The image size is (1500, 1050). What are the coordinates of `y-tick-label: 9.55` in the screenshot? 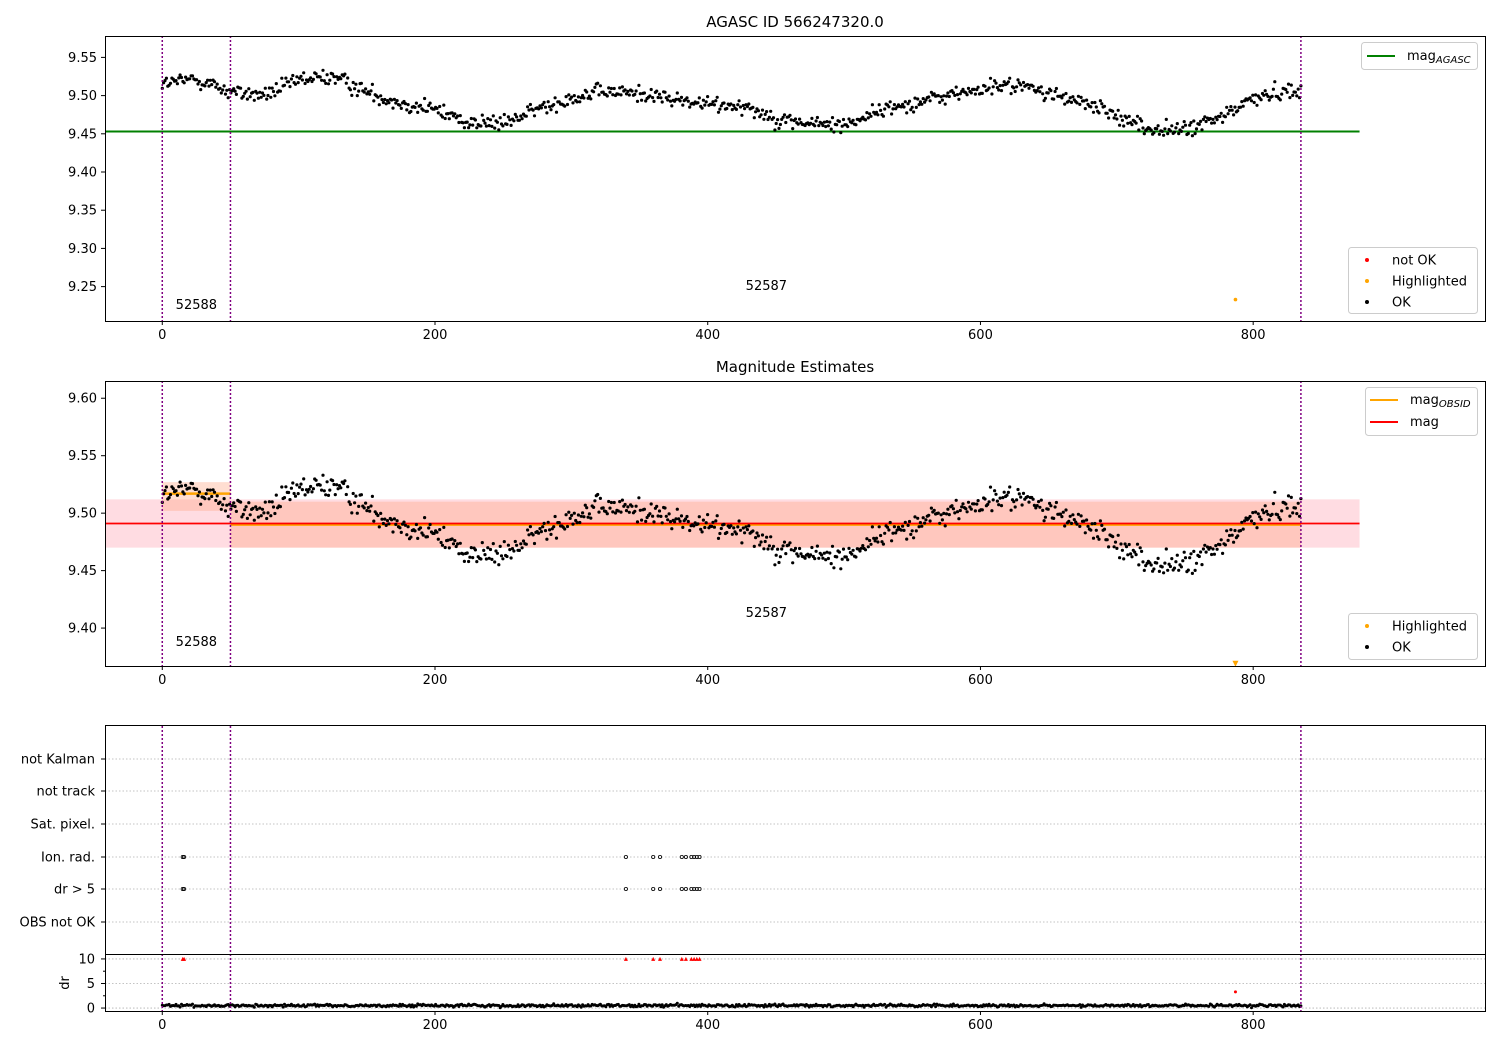 It's located at (82, 58).